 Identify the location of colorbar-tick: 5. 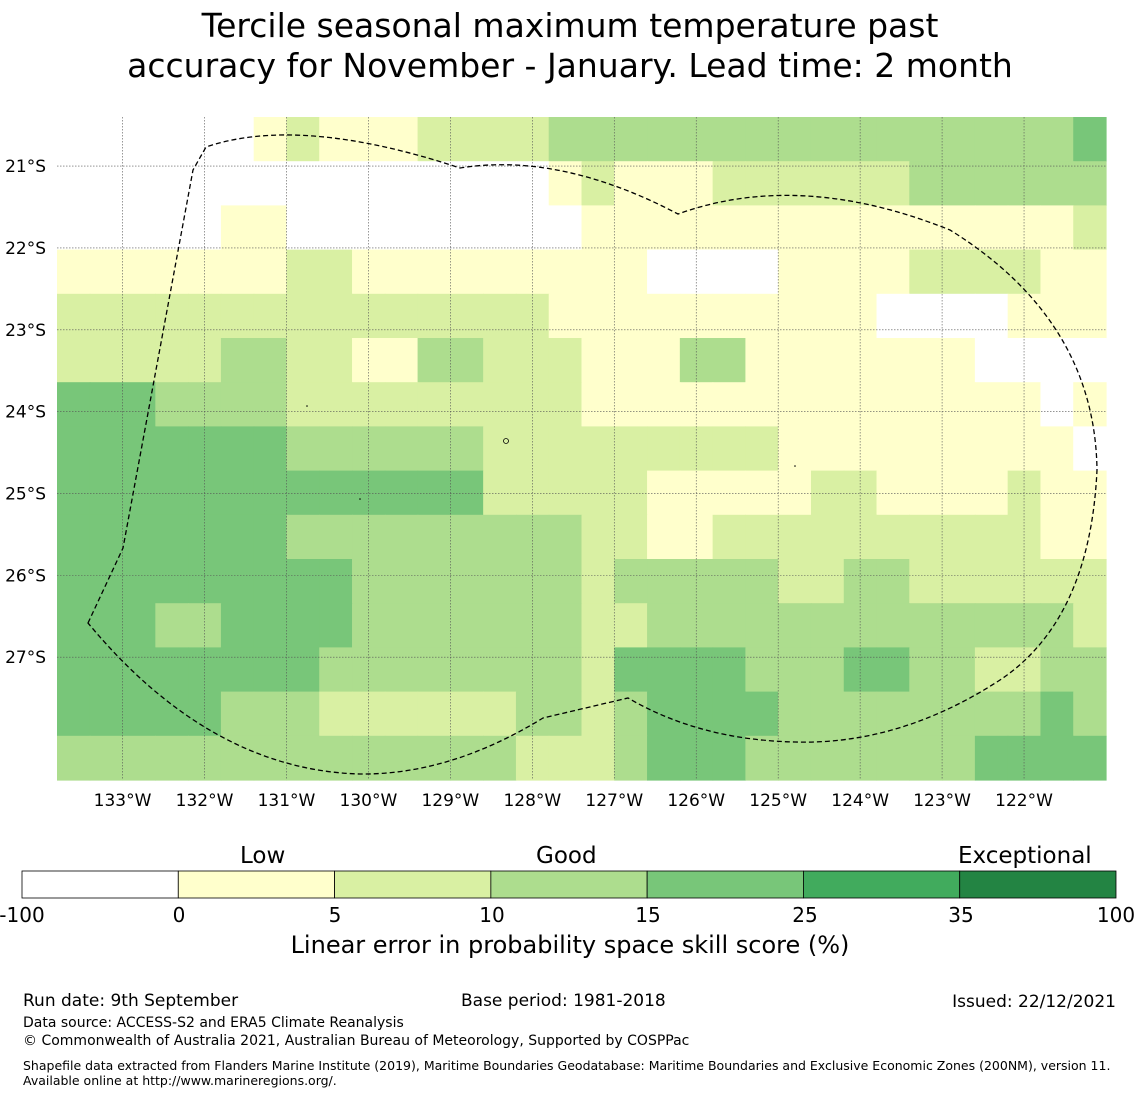
(335, 915).